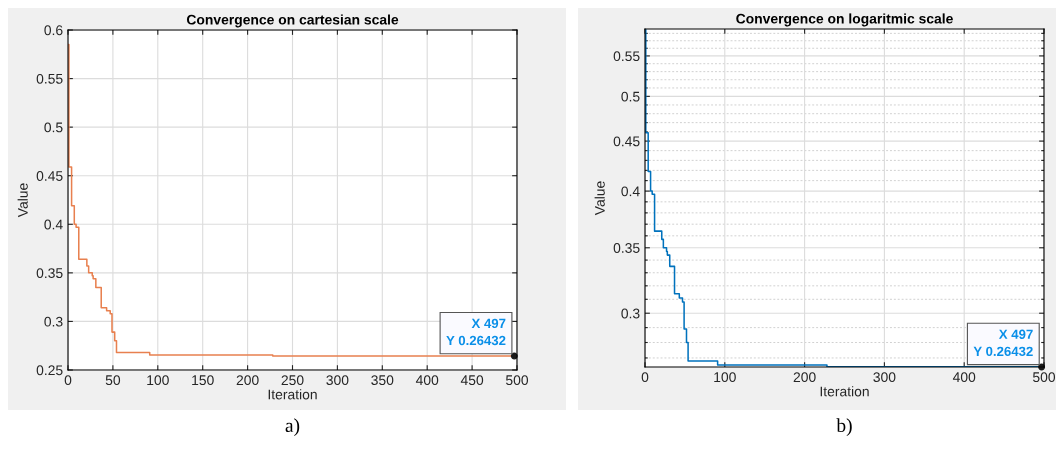 This screenshot has height=449, width=1056. I want to click on x-tick-label: 350, so click(382, 380).